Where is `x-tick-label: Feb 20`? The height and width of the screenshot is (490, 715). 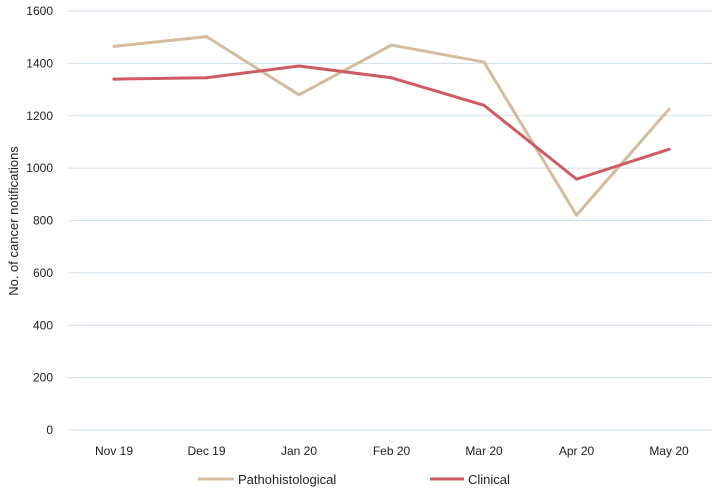 x-tick-label: Feb 20 is located at coordinates (392, 451).